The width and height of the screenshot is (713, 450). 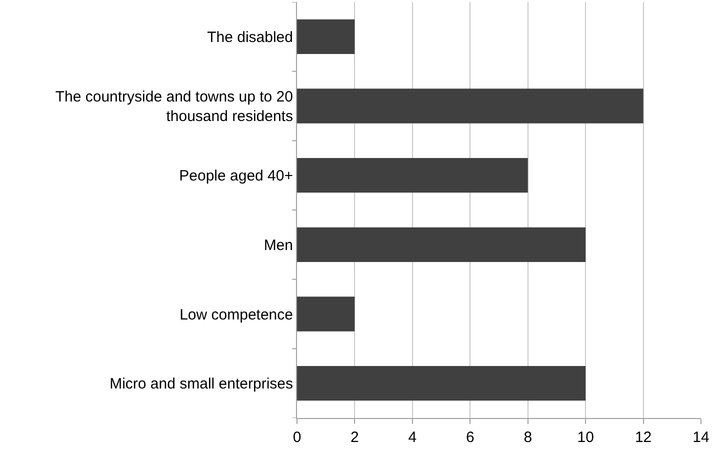 What do you see at coordinates (470, 437) in the screenshot?
I see `x-tick-label: 6` at bounding box center [470, 437].